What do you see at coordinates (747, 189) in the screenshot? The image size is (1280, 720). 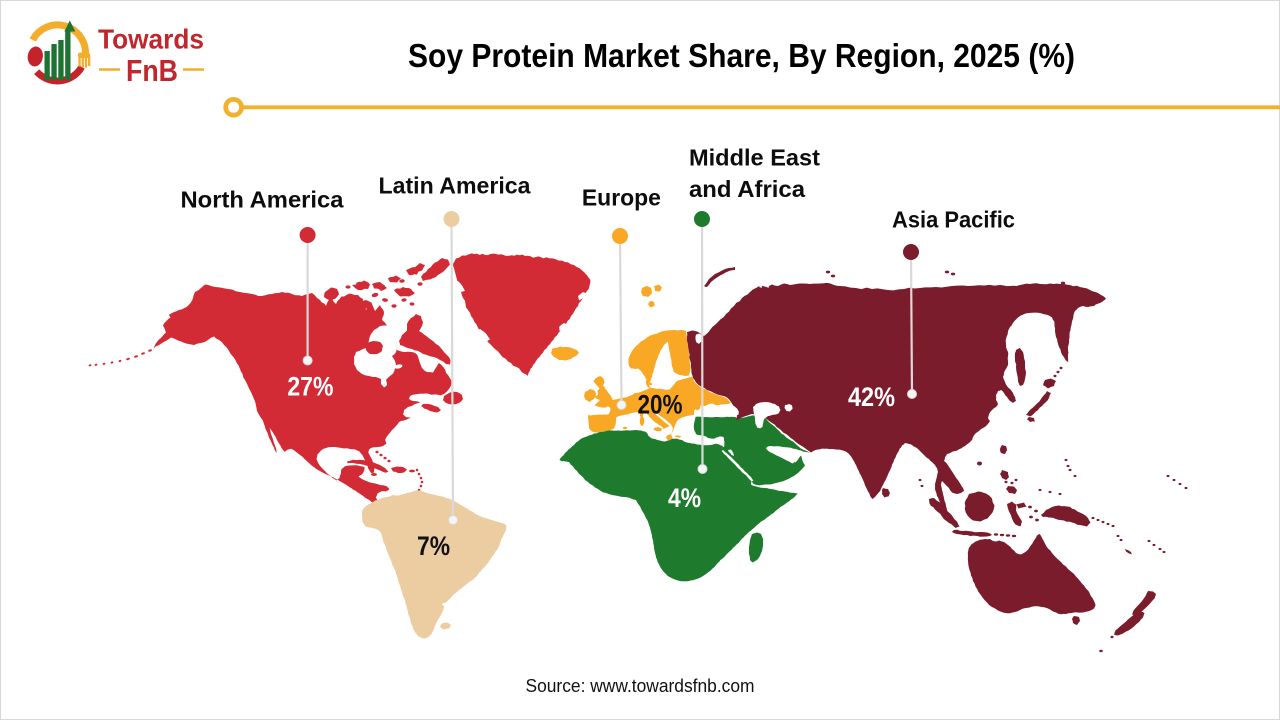 I see `svg-text: and Africa` at bounding box center [747, 189].